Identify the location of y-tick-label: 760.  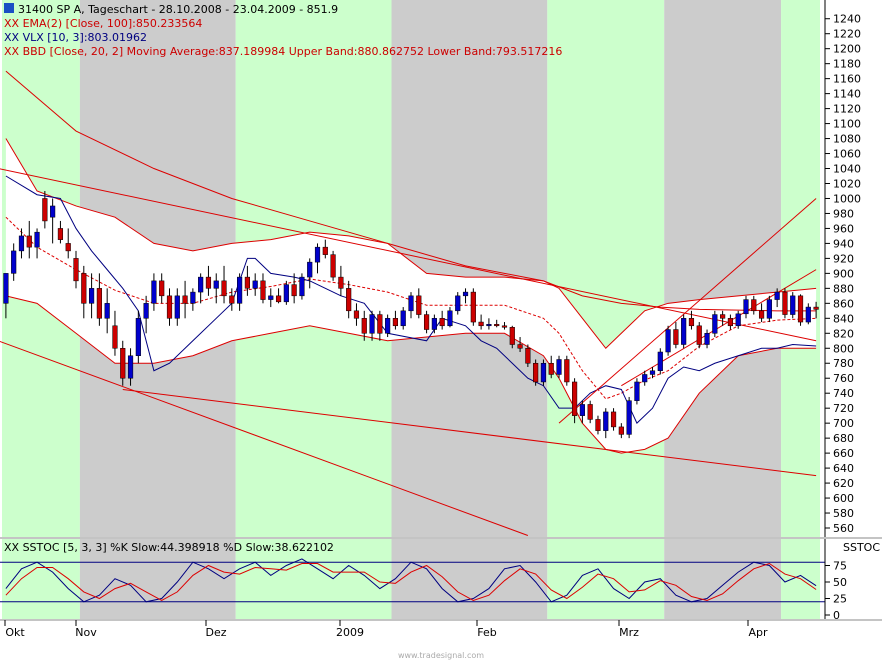
(843, 378).